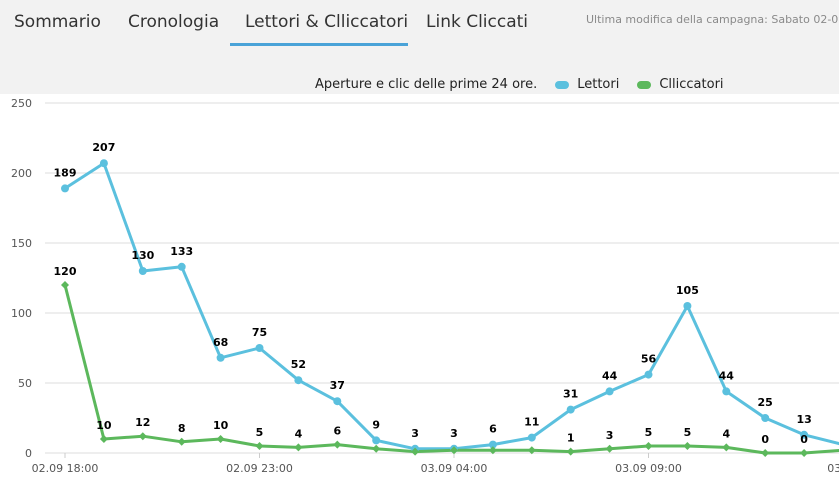 This screenshot has height=490, width=839. I want to click on data-label-lettori: 9, so click(376, 424).